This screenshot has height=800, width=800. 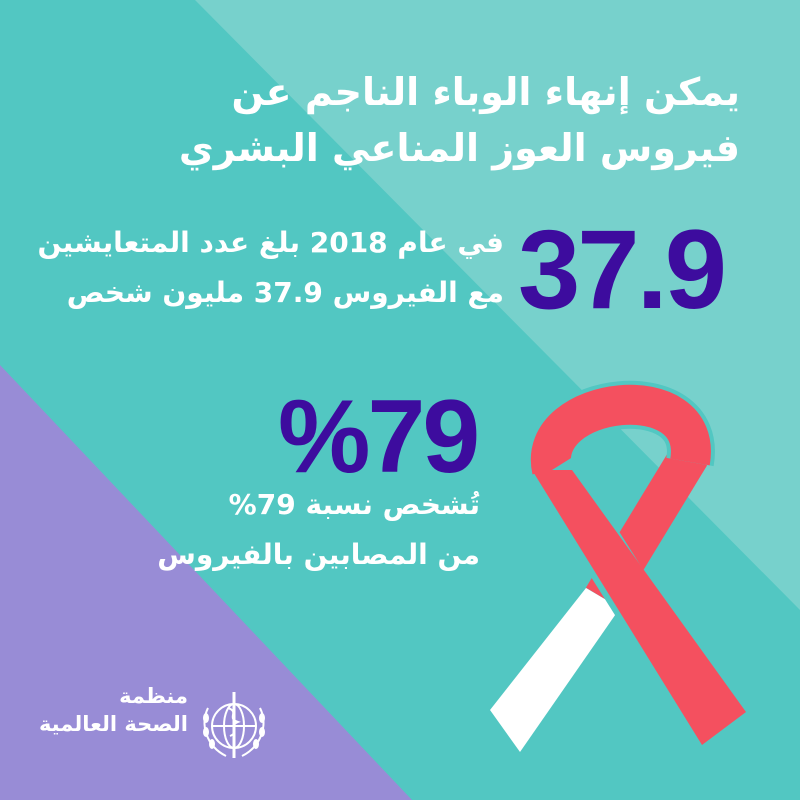 I want to click on headline-line-2: فيروس العوز المناعي البشري, so click(x=459, y=148).